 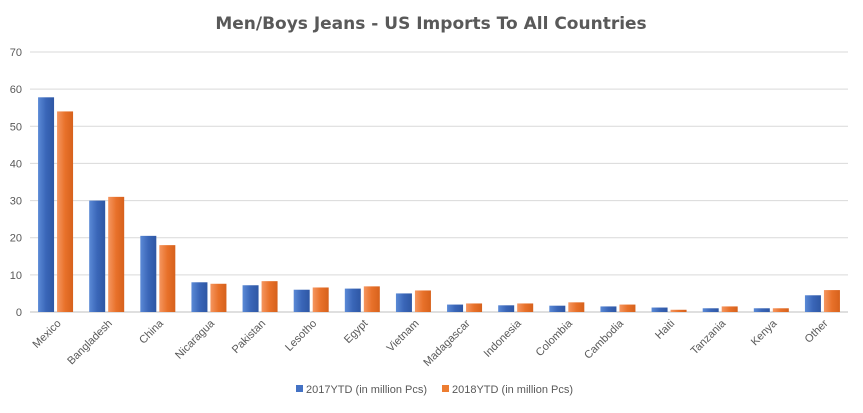 What do you see at coordinates (16, 202) in the screenshot?
I see `y-tick-label: 30` at bounding box center [16, 202].